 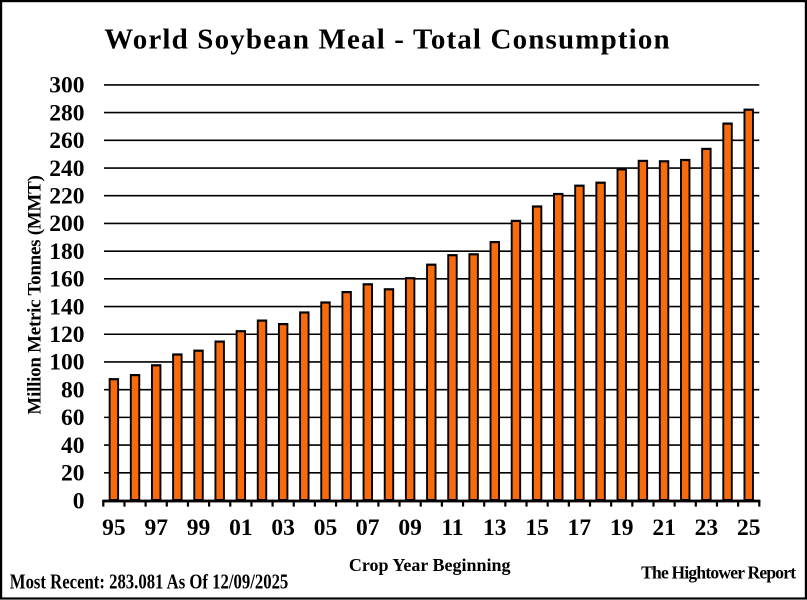 What do you see at coordinates (580, 528) in the screenshot?
I see `svg-text: 17` at bounding box center [580, 528].